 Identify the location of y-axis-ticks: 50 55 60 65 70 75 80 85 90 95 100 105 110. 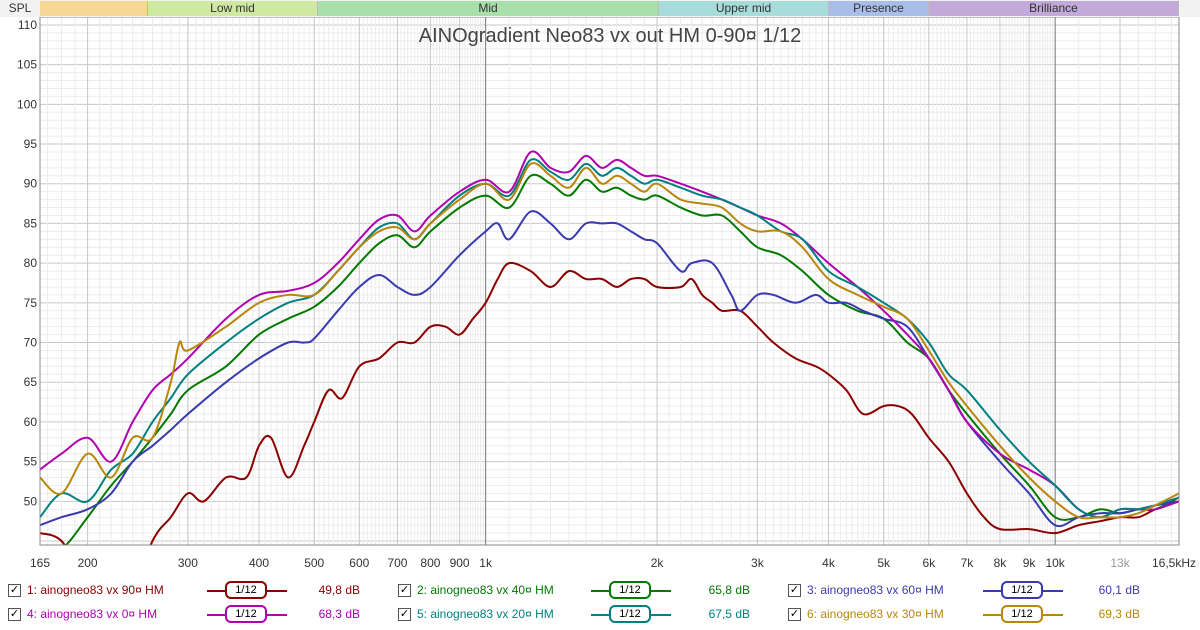
(27, 263).